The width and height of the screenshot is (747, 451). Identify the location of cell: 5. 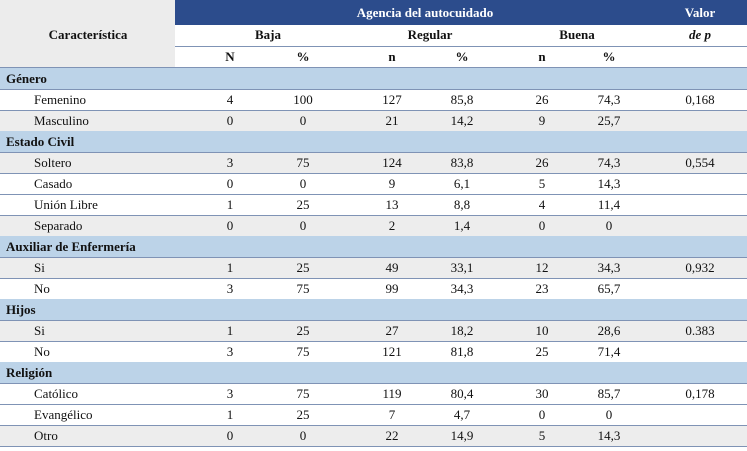
(542, 183).